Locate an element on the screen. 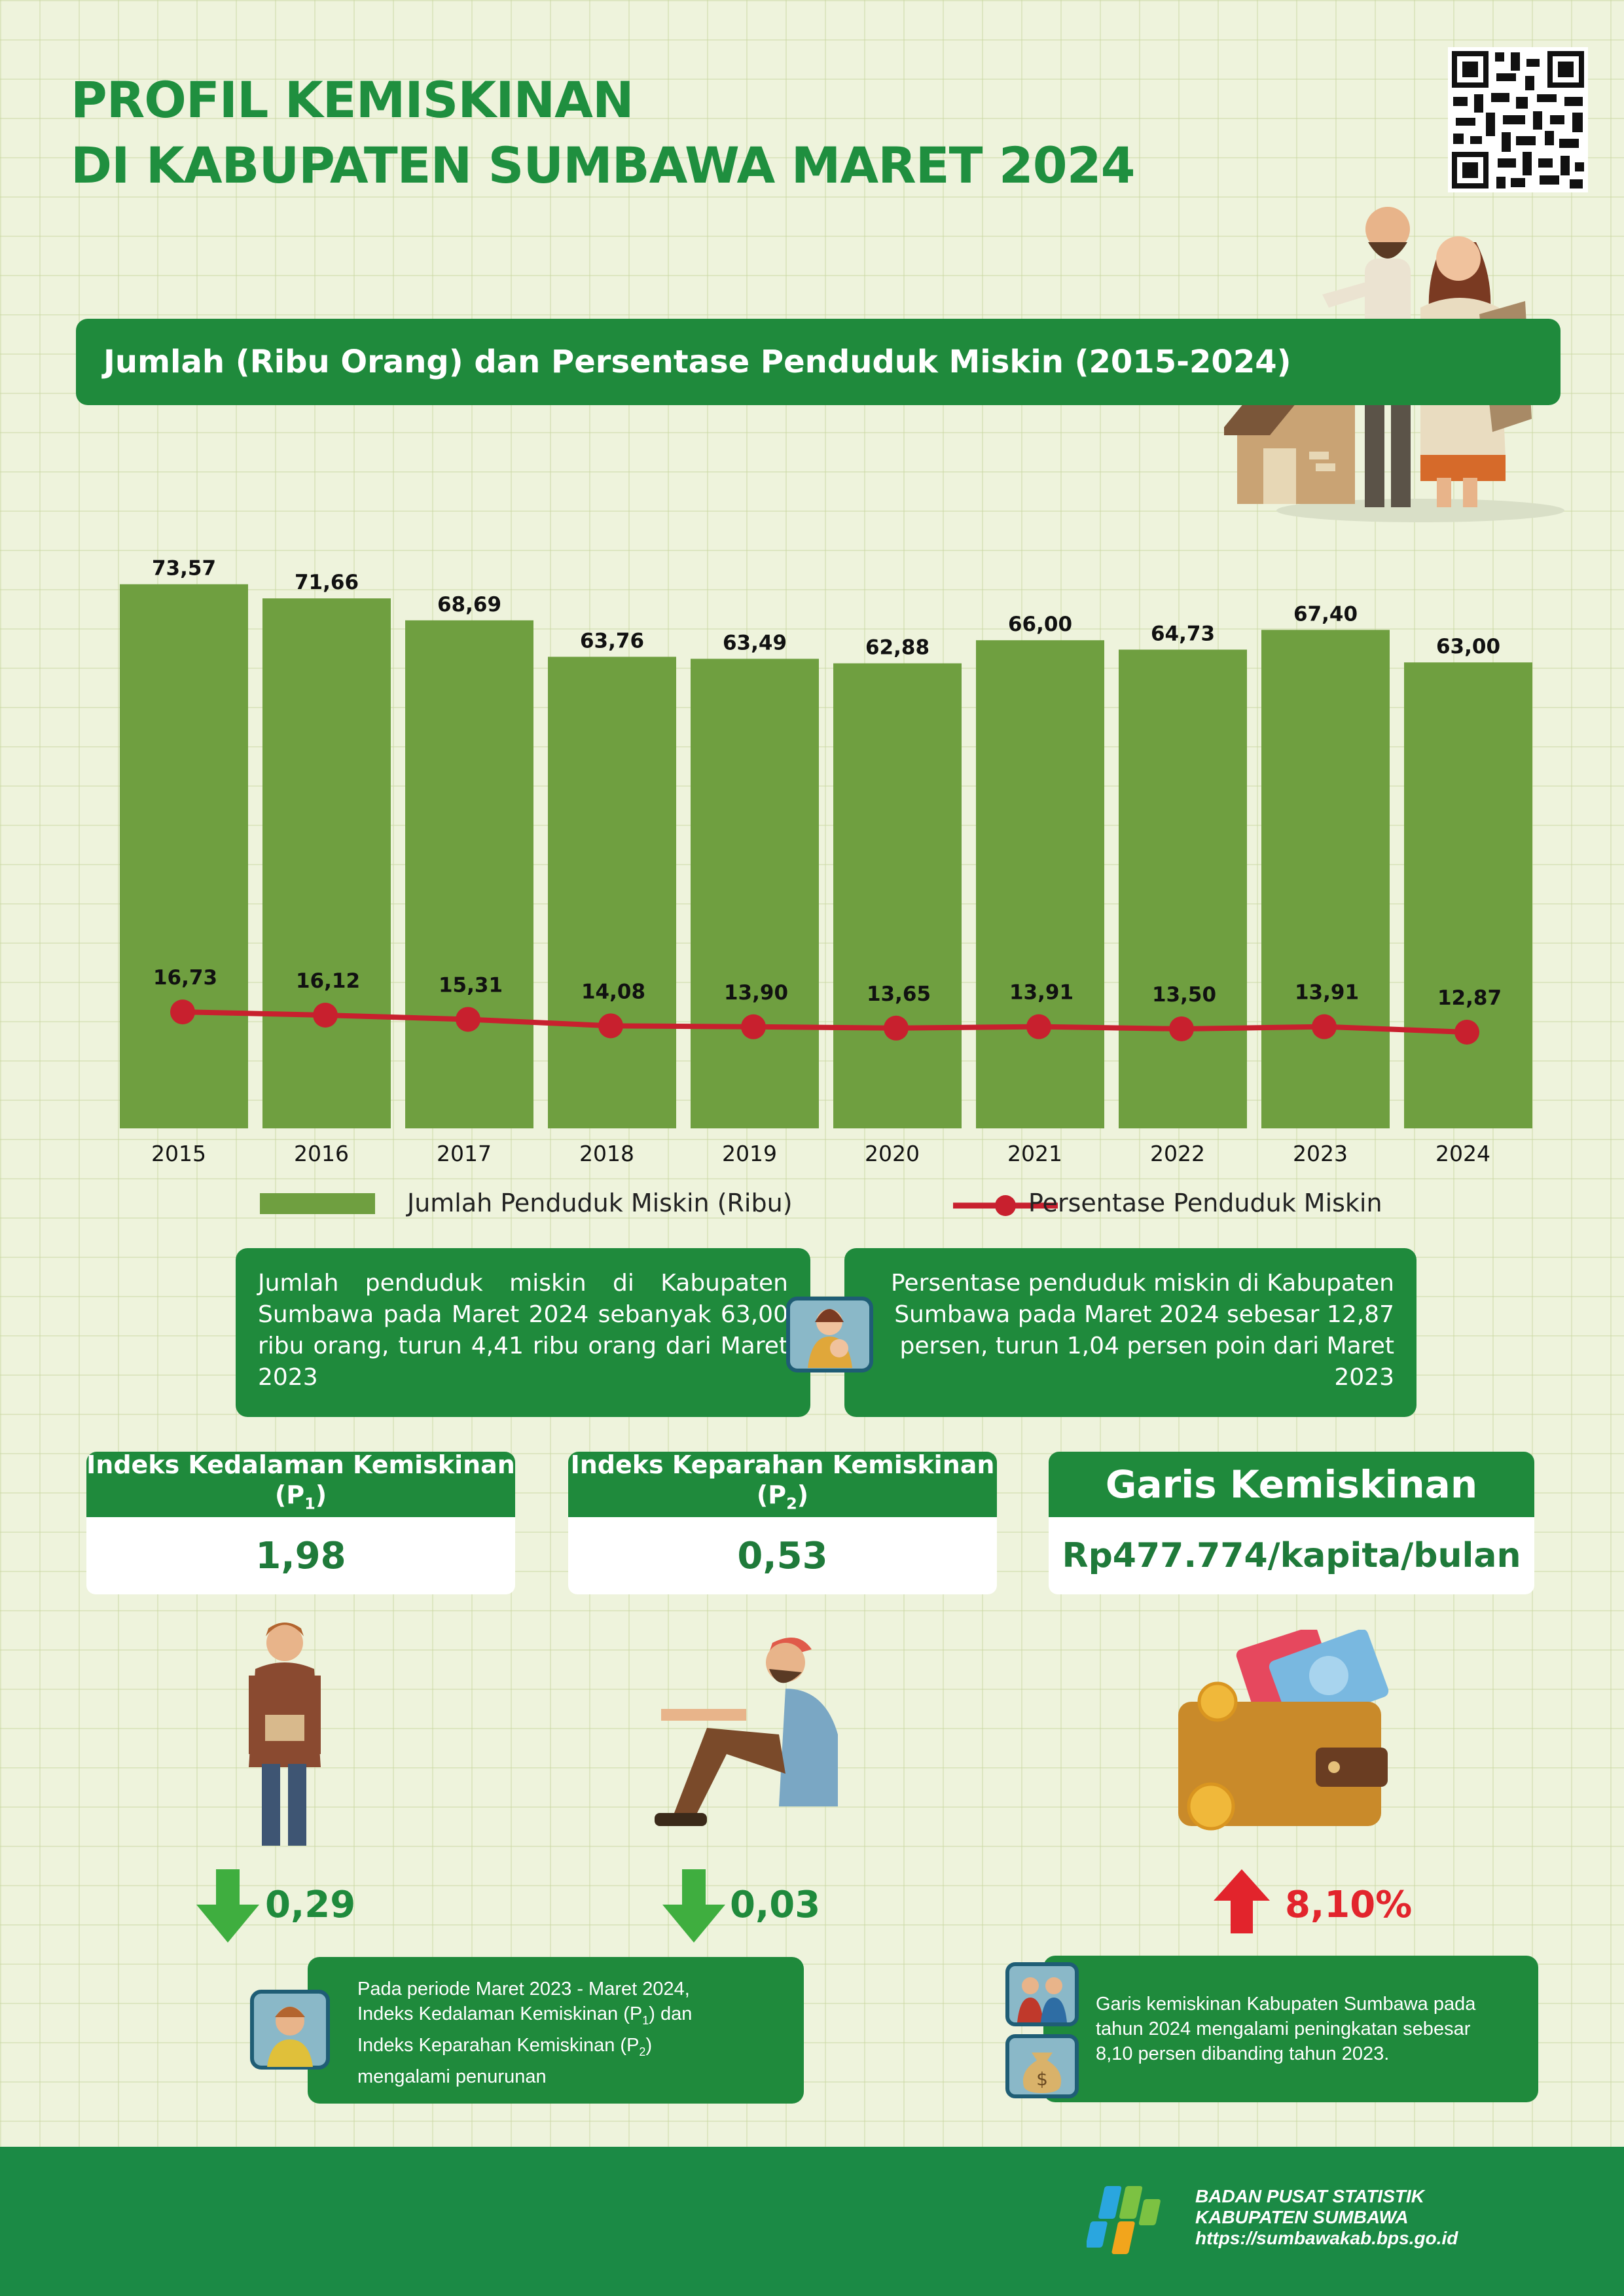 The image size is (1624, 2296). poor-man-sitting-icon is located at coordinates (746, 1732).